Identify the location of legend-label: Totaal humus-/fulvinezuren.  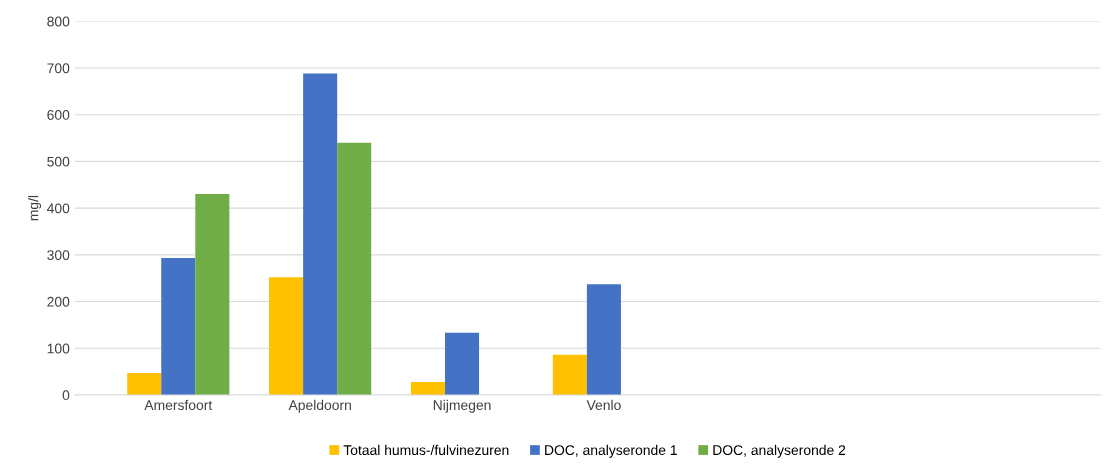
(426, 450).